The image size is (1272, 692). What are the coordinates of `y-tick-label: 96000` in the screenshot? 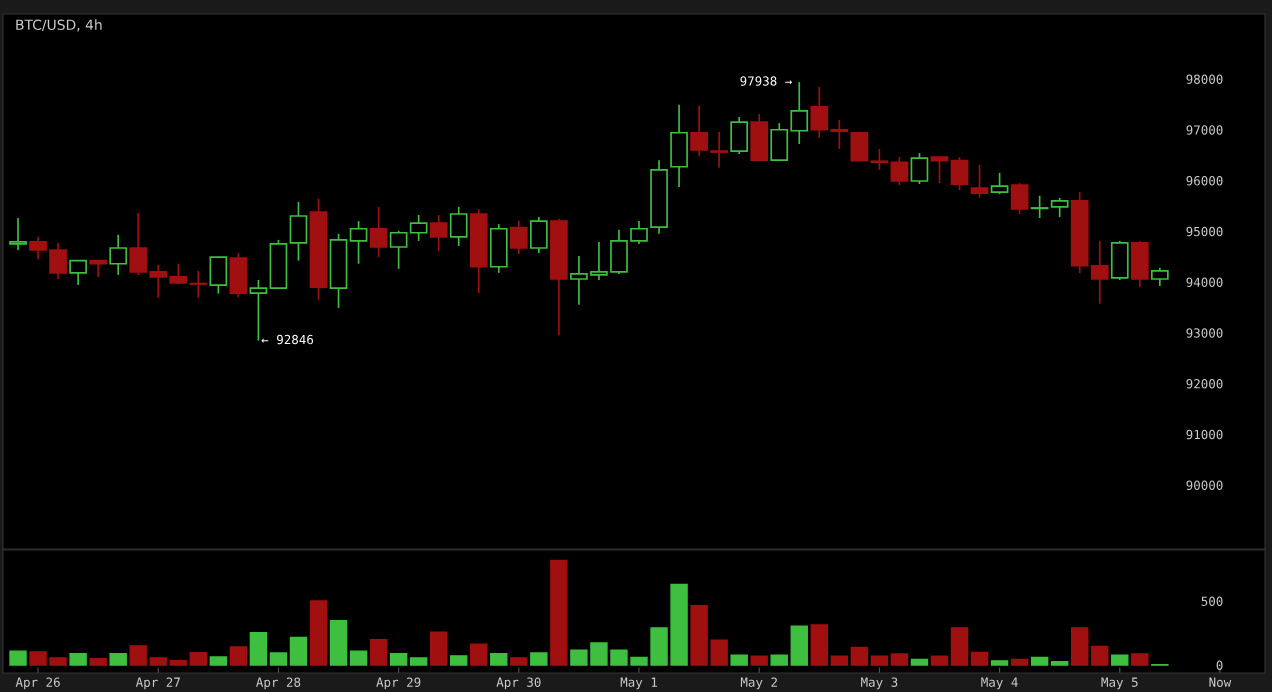 It's located at (1204, 180).